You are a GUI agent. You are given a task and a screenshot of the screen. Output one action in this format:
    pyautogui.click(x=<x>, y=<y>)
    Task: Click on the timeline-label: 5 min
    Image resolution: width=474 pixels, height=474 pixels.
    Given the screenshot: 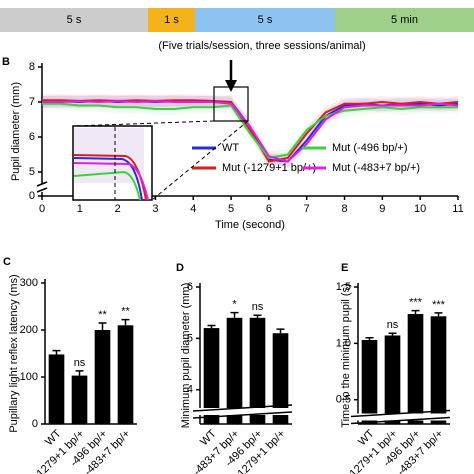 What is the action you would take?
    pyautogui.click(x=404, y=20)
    